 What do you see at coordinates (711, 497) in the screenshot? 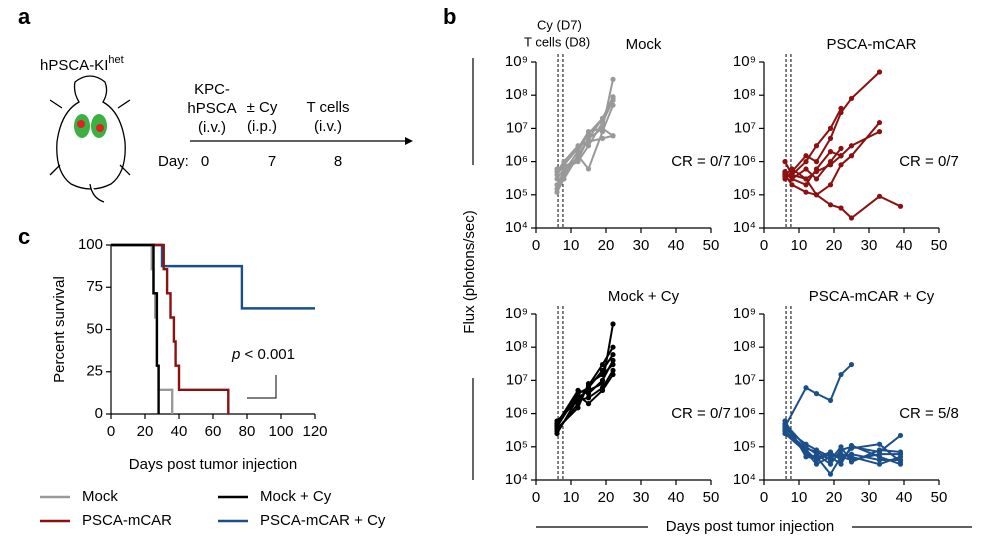
I see `x-tick-label: 50` at bounding box center [711, 497].